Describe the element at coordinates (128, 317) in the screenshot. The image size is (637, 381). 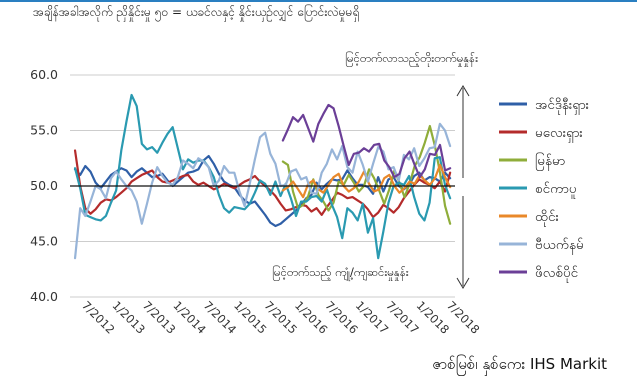
I see `x-tick-label: 1/2013` at that location.